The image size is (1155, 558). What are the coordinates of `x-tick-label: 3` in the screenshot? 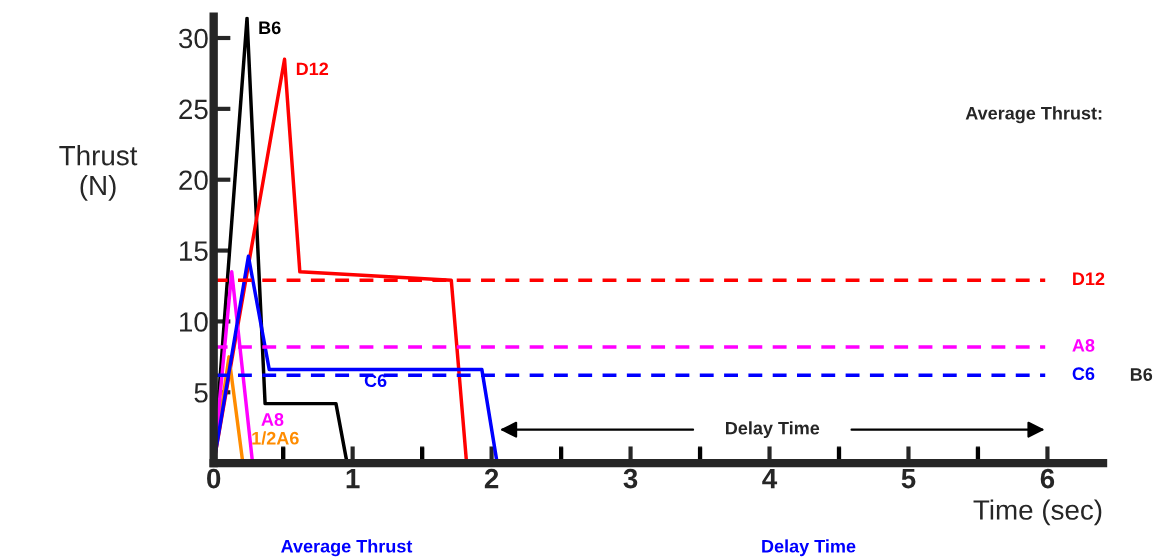 It's located at (630, 478).